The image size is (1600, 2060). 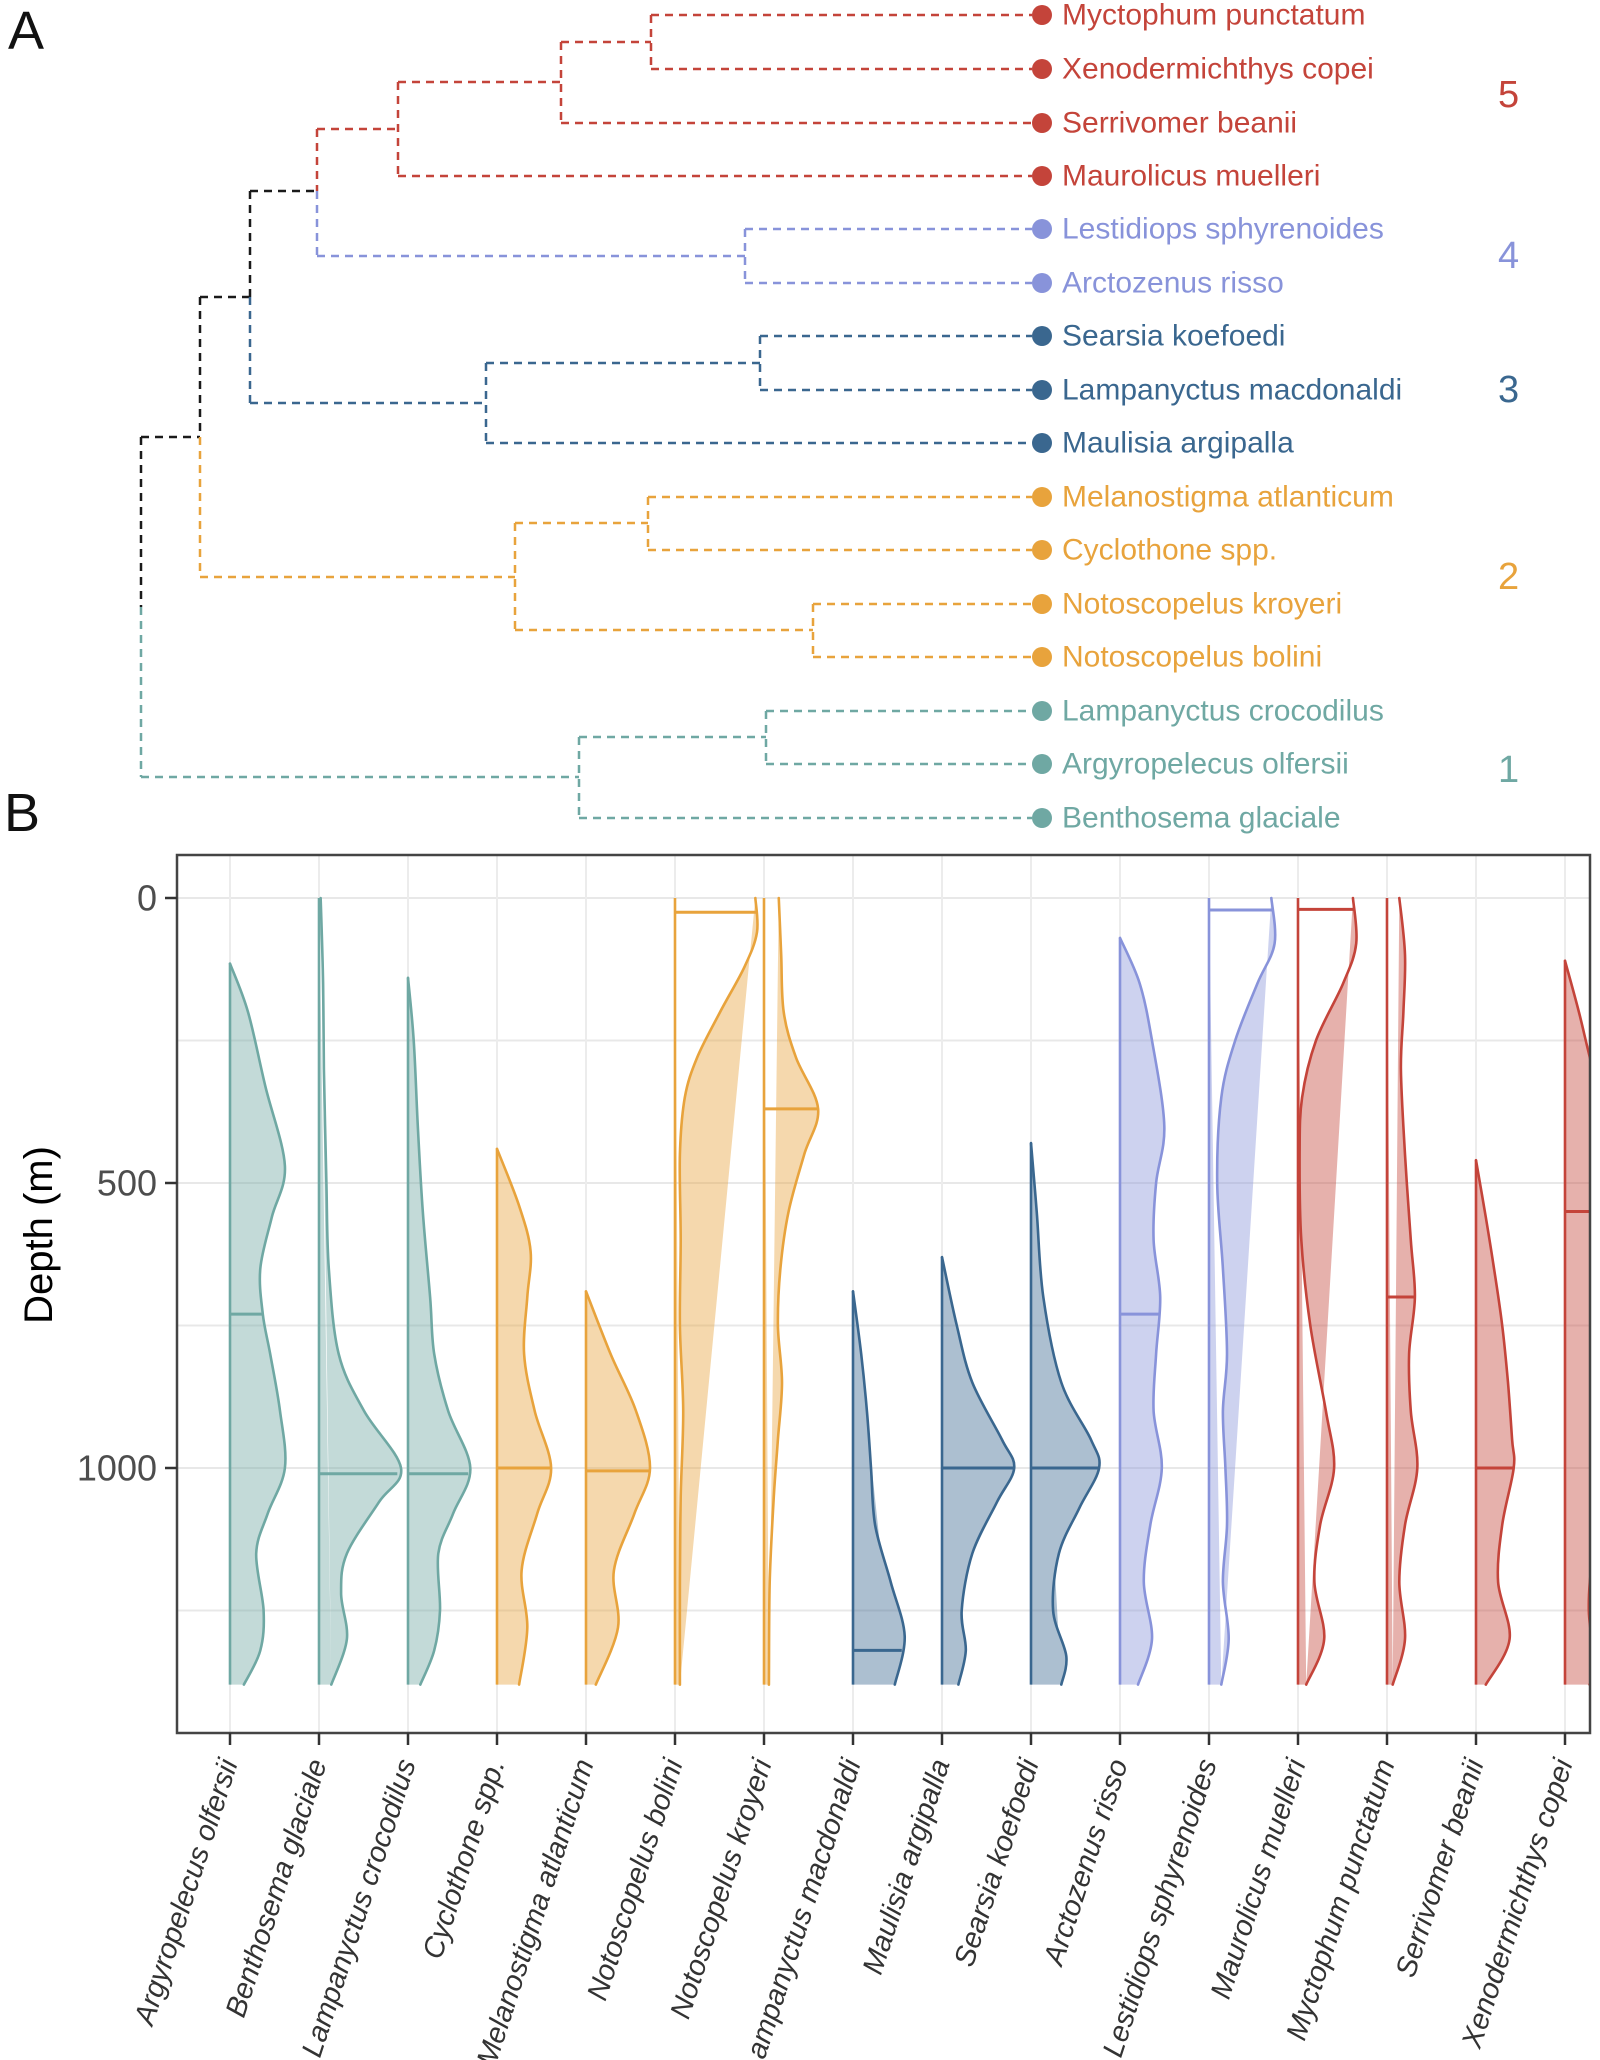 I want to click on x-species-label: Maulisia argipalla, so click(x=907, y=1866).